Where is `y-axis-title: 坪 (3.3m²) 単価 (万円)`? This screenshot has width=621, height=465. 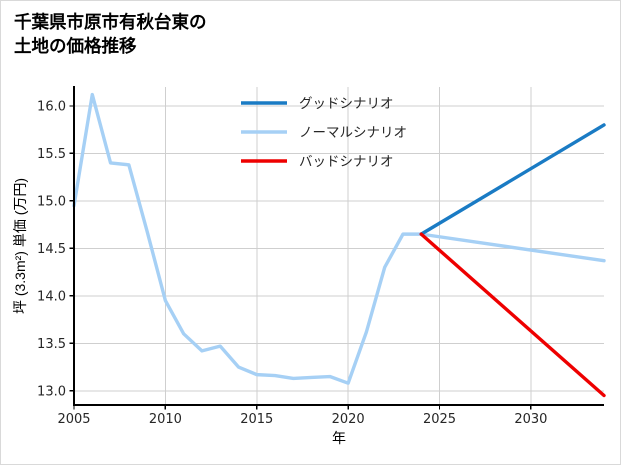 y-axis-title: 坪 (3.3m²) 単価 (万円) is located at coordinates (20, 246).